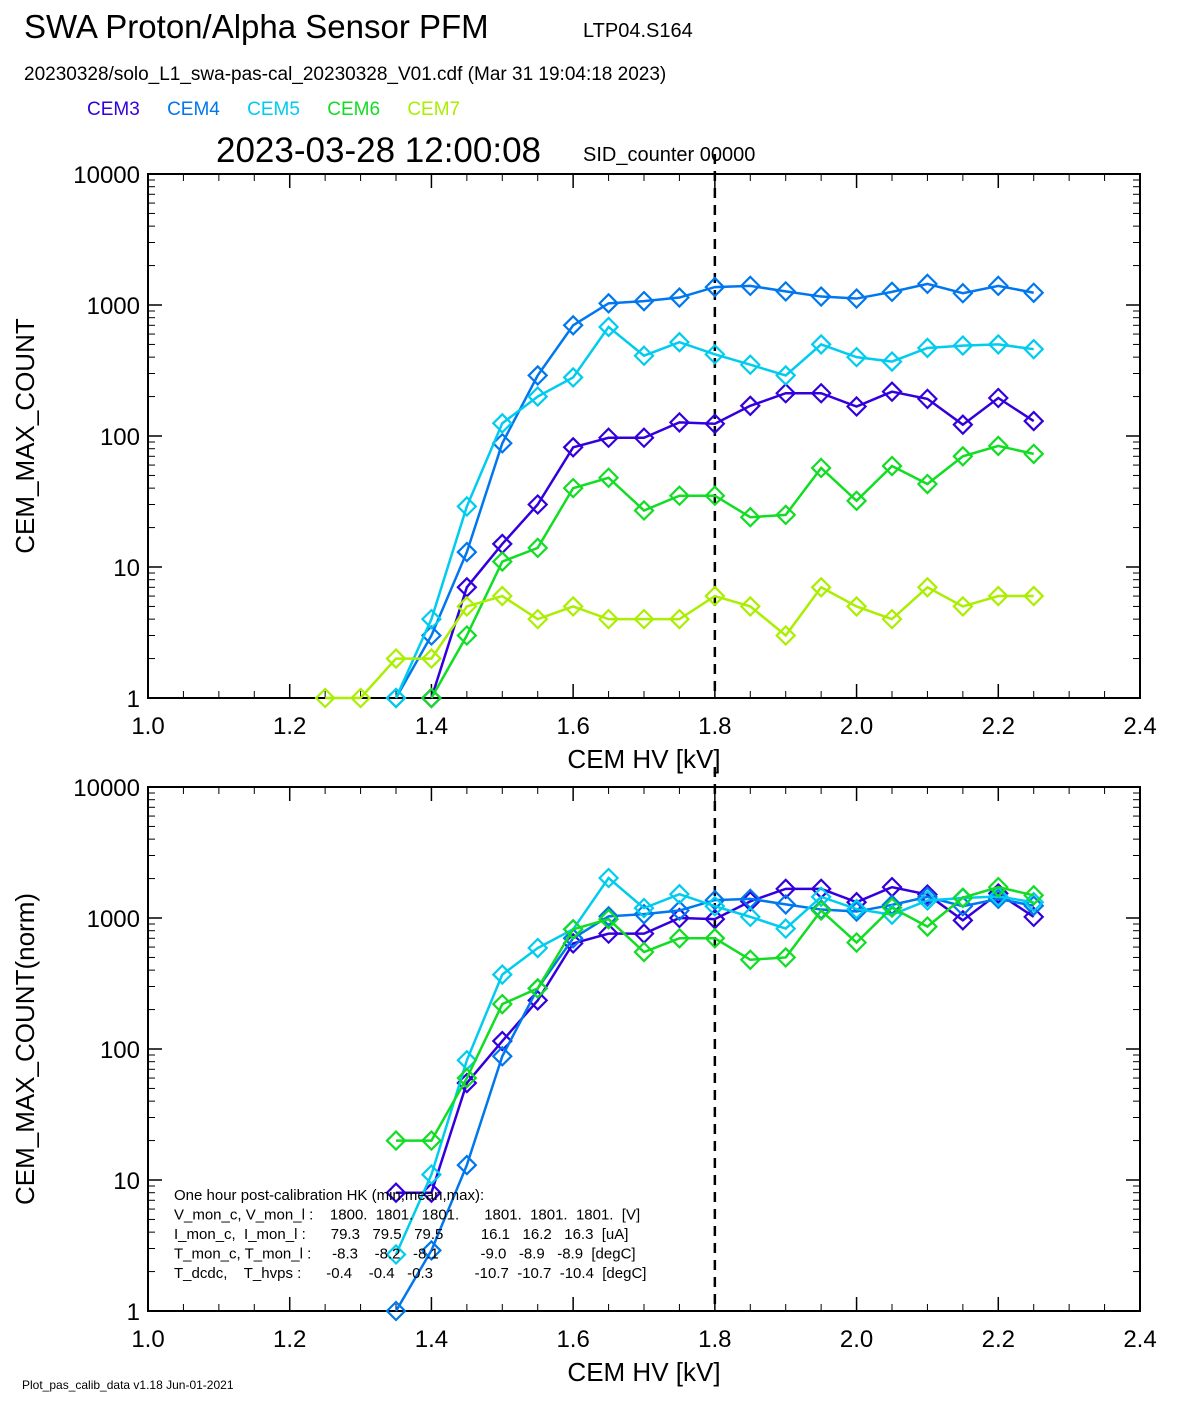 The image size is (1201, 1411). What do you see at coordinates (638, 31) in the screenshot?
I see `chart-subtitle: LTP04.S164` at bounding box center [638, 31].